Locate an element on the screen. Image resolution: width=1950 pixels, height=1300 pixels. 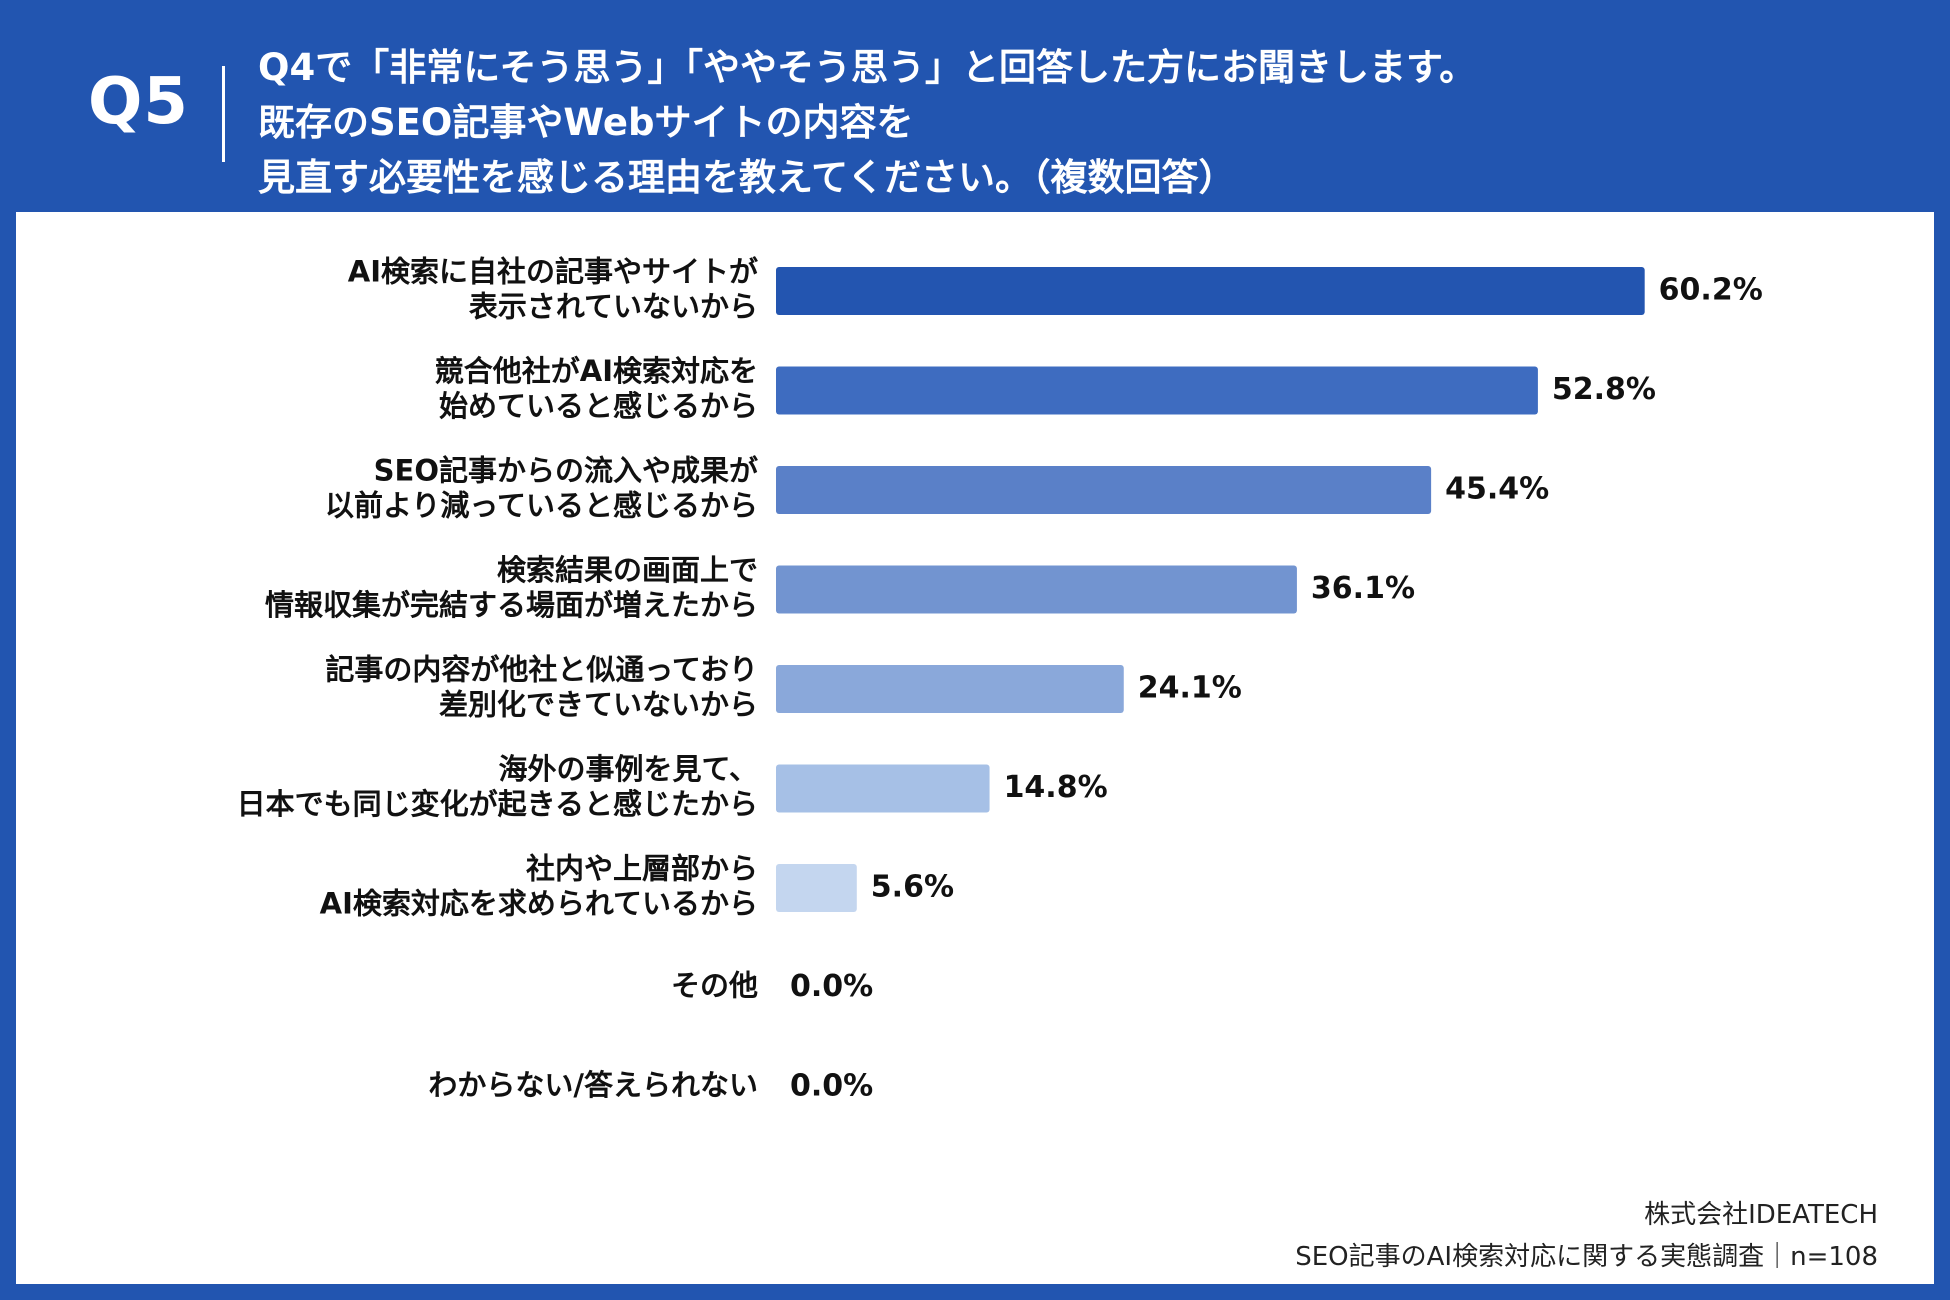
category-label: わからない/答えられない is located at coordinates (593, 1085).